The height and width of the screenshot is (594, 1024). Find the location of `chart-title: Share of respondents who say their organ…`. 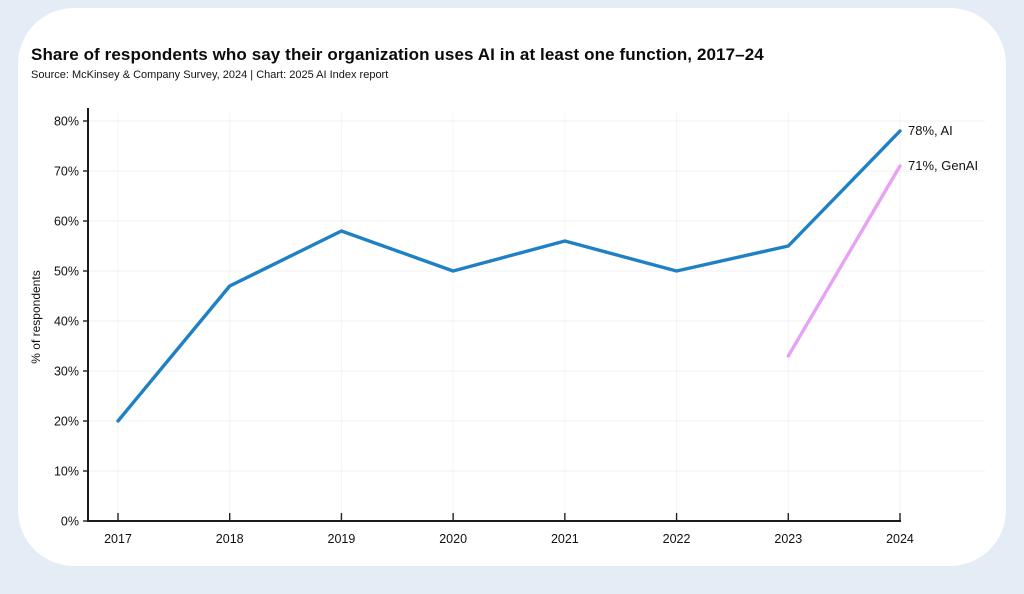

chart-title: Share of respondents who say their organ… is located at coordinates (397, 54).